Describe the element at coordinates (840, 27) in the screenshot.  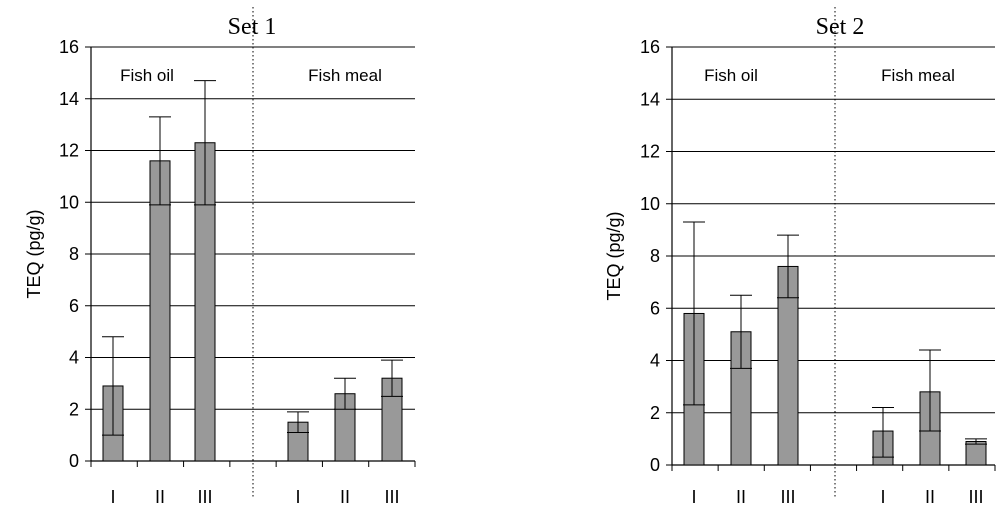
I see `chart-title: Set 2` at that location.